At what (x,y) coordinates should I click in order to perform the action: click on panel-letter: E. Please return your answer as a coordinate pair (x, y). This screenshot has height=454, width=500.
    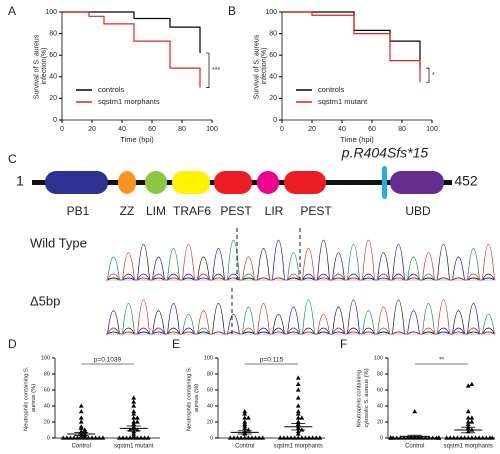
    Looking at the image, I should click on (176, 344).